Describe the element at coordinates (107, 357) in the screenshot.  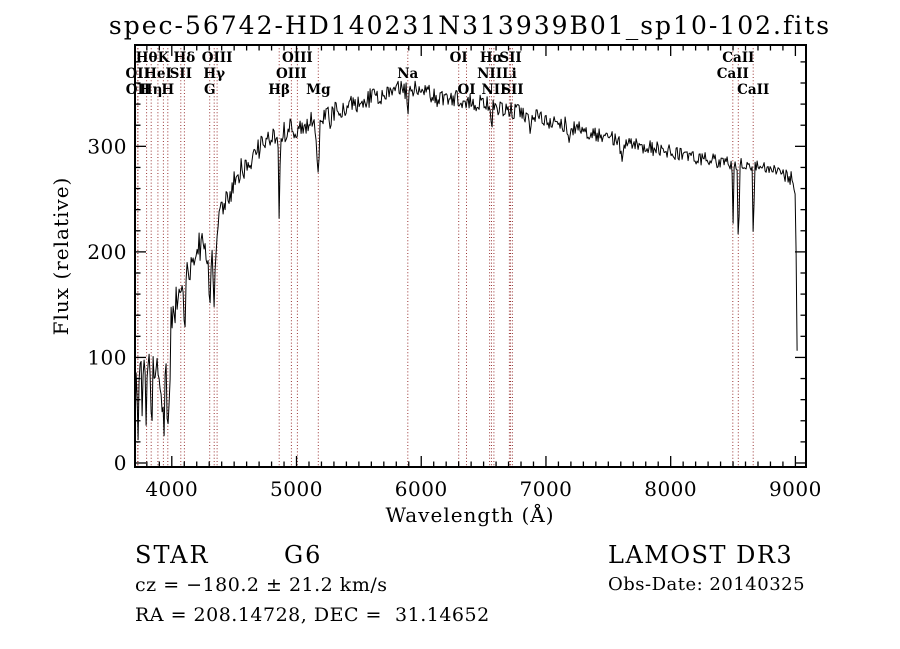
I see `y-tick-label: 100` at that location.